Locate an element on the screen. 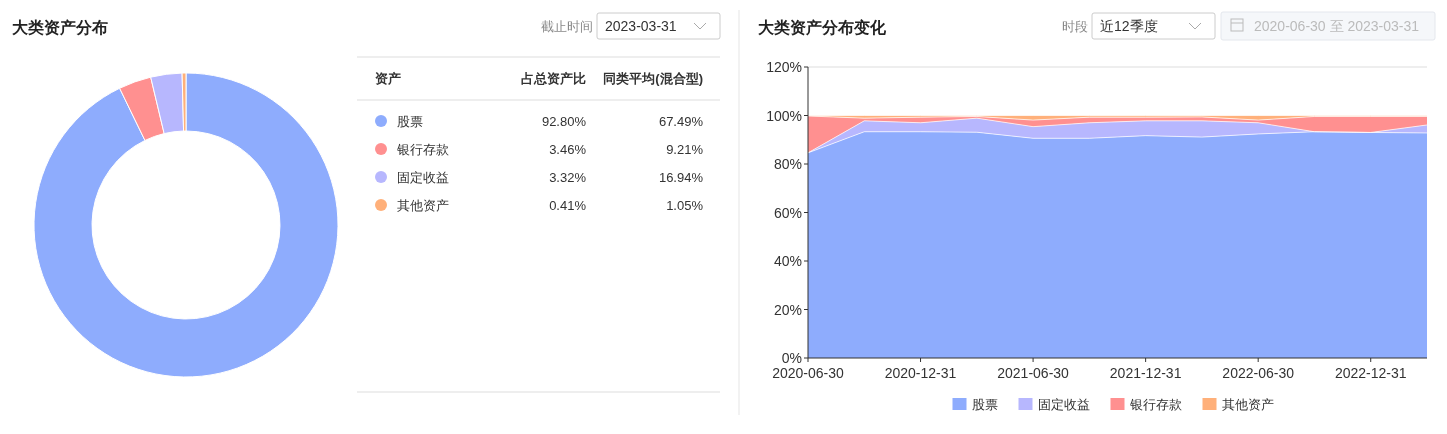 The height and width of the screenshot is (434, 1447). text: 2023-03-31 is located at coordinates (641, 26).